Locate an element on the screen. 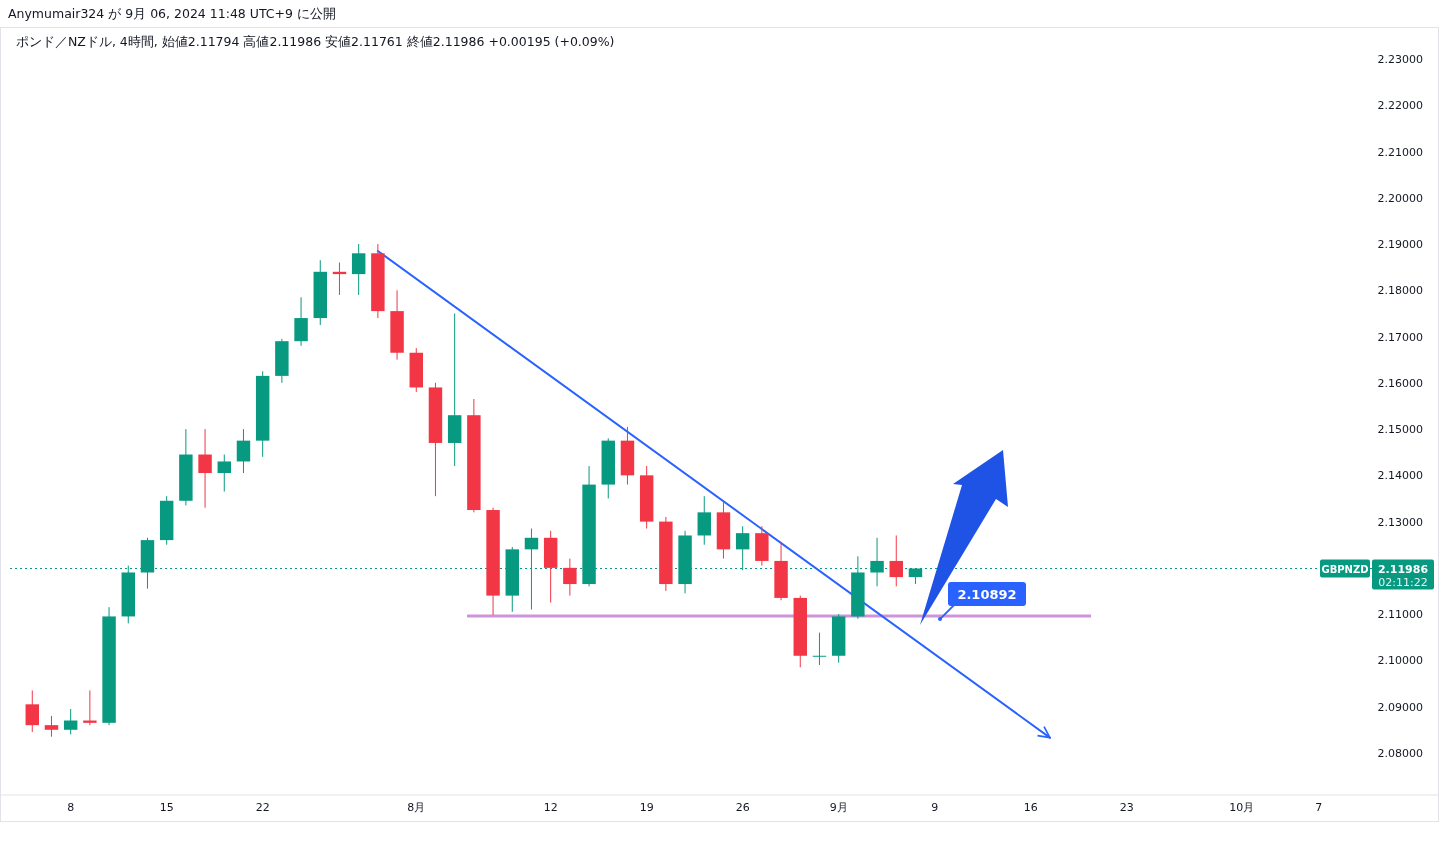 The width and height of the screenshot is (1448, 857). x-tick-label: 10月 is located at coordinates (1242, 807).